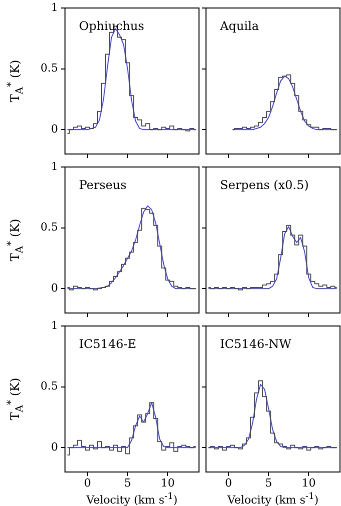  Describe the element at coordinates (111, 26) in the screenshot. I see `text: Ophiuchus` at that location.